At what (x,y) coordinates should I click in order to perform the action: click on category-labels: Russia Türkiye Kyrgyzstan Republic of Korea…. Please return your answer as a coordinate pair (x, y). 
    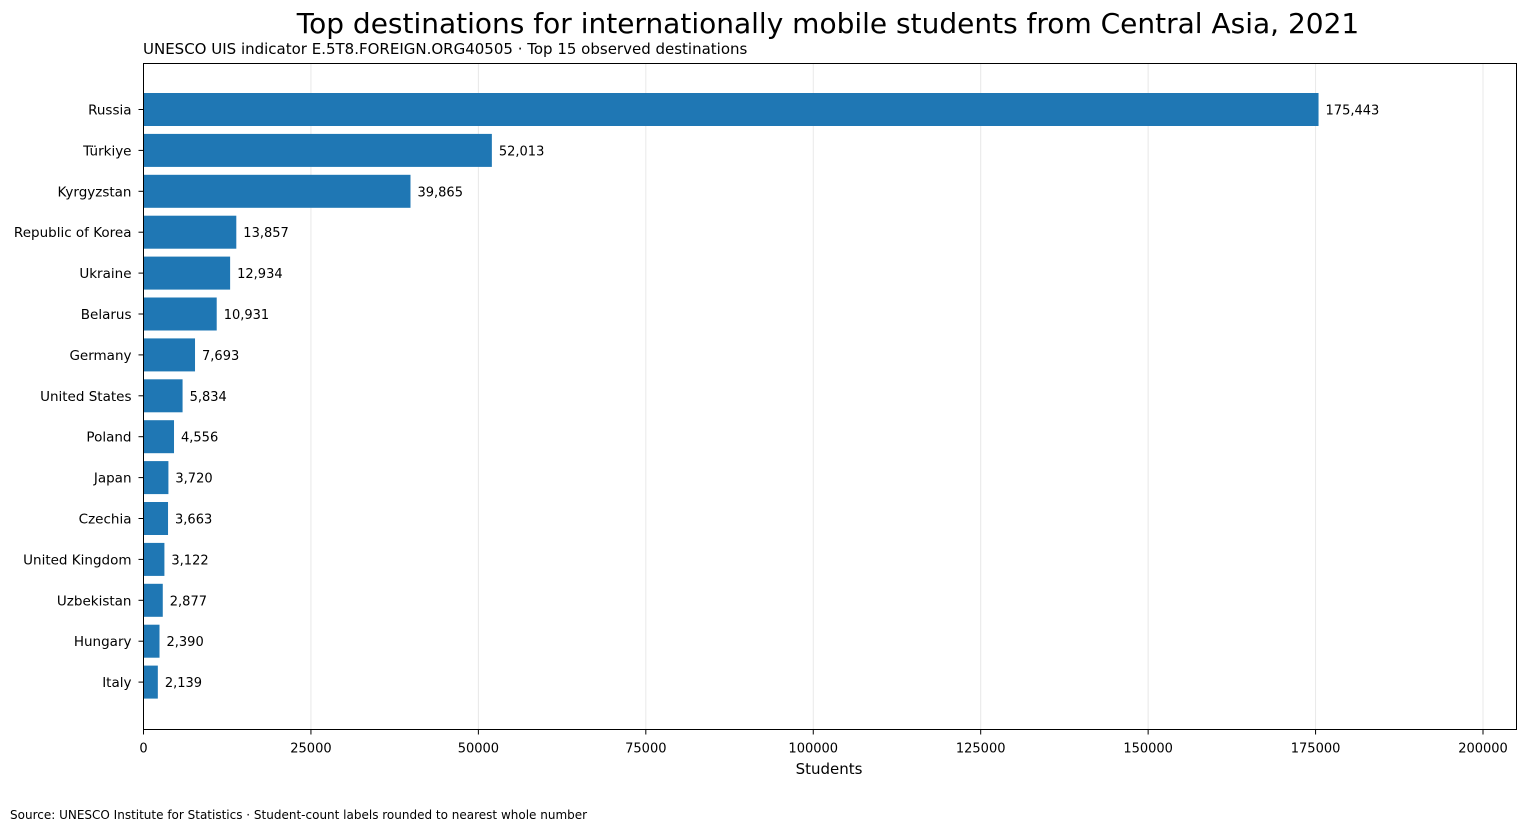
    Looking at the image, I should click on (79, 397).